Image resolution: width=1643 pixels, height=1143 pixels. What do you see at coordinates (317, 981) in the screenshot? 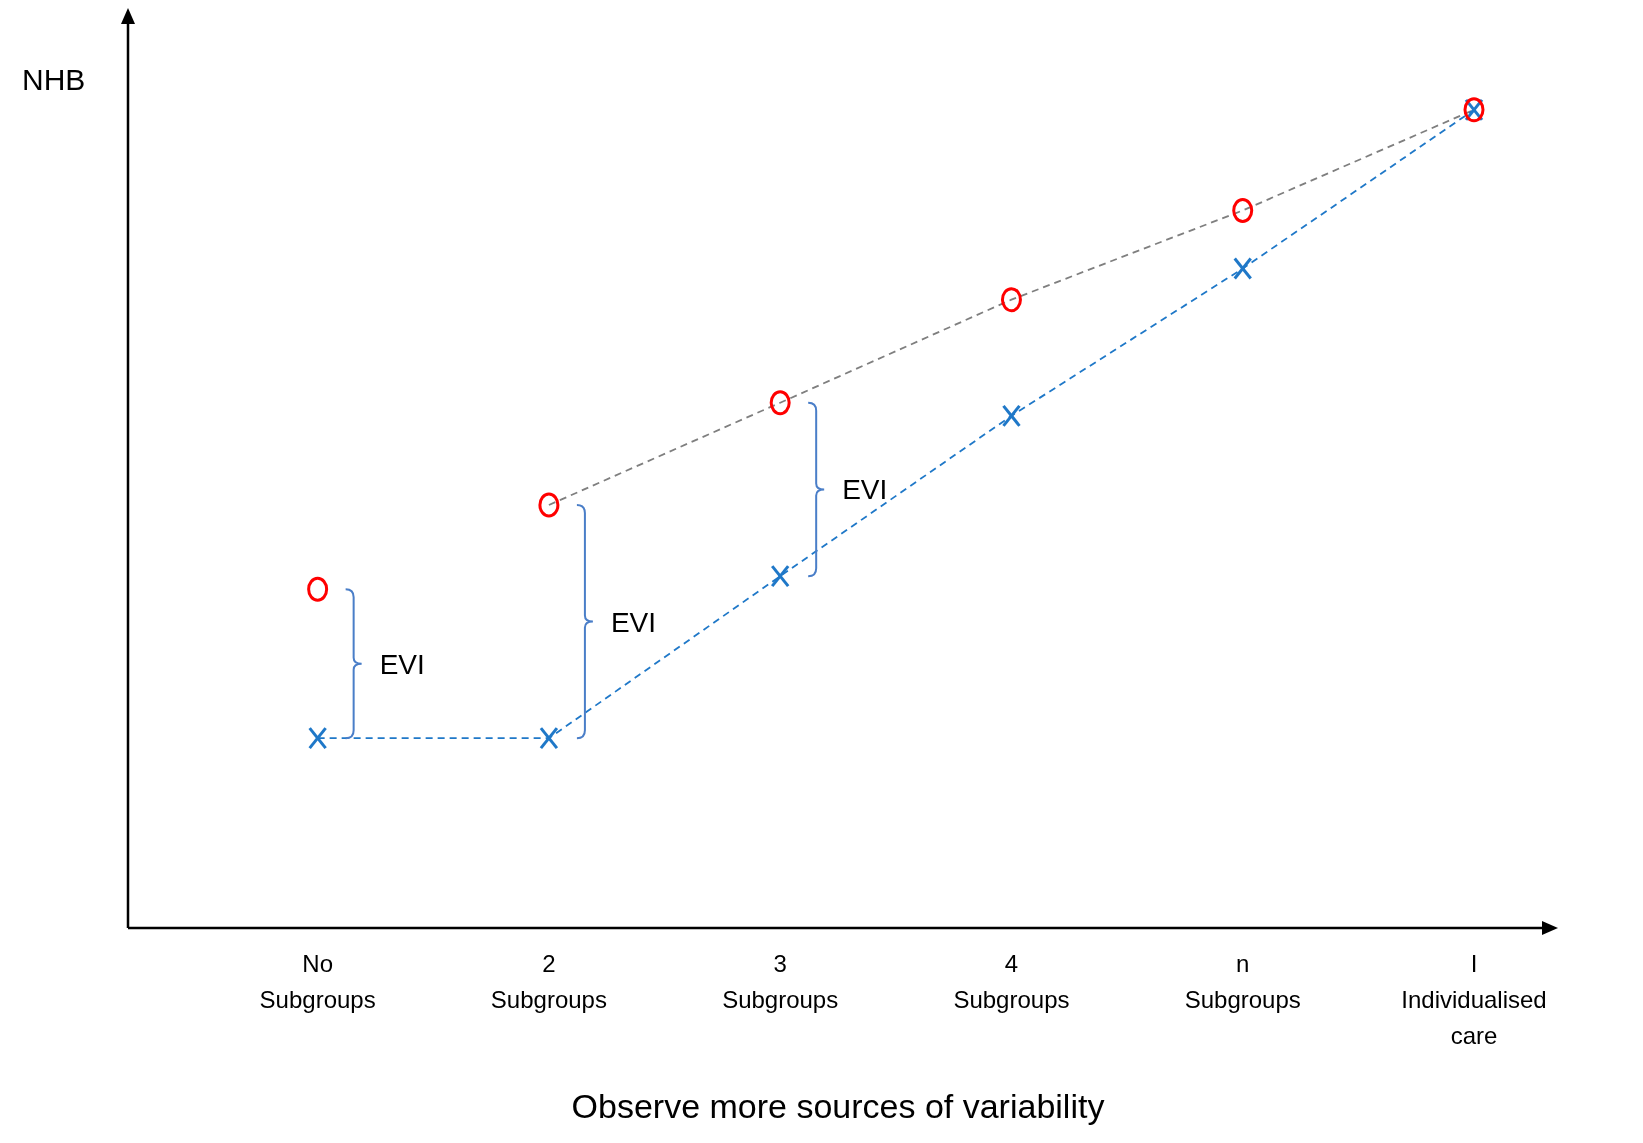
I see `x-tick-label: No Subgroups` at bounding box center [317, 981].